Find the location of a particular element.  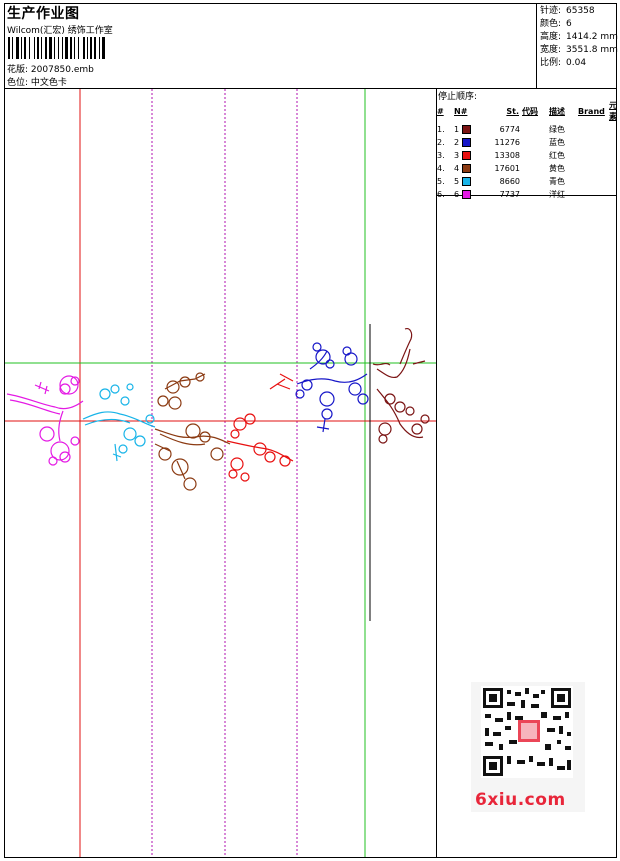

row-desc: 红色 is located at coordinates (557, 155).